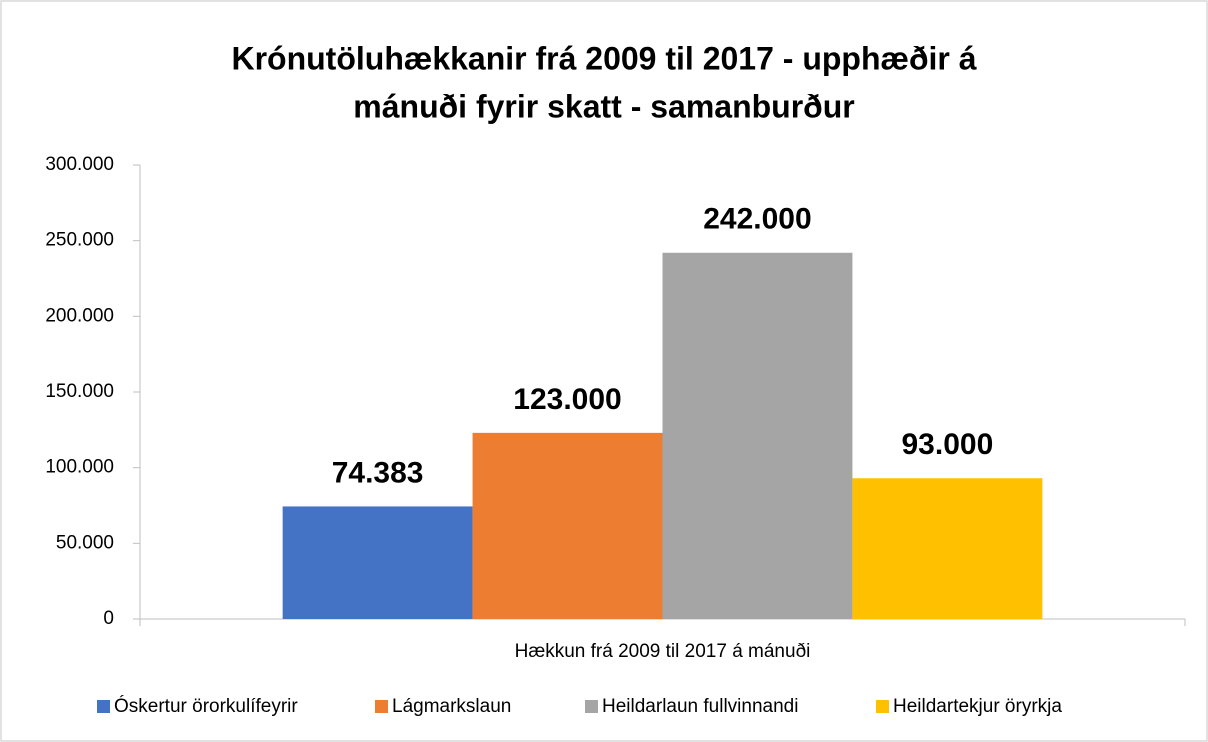  What do you see at coordinates (700, 706) in the screenshot?
I see `legend-label: Heildarlaun fullvinnandi` at bounding box center [700, 706].